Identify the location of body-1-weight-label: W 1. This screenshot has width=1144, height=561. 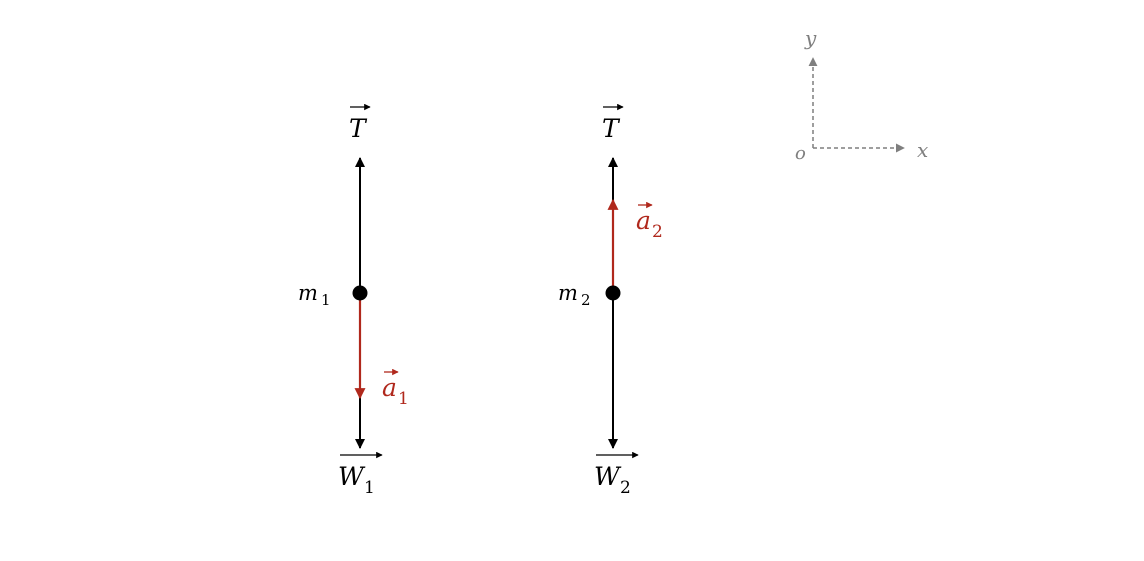
(360, 474).